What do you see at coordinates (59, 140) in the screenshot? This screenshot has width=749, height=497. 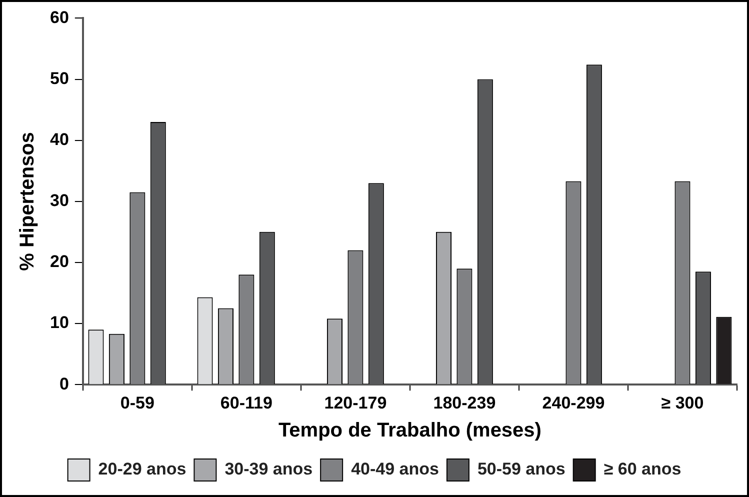 I see `y-tick-label: 40` at bounding box center [59, 140].